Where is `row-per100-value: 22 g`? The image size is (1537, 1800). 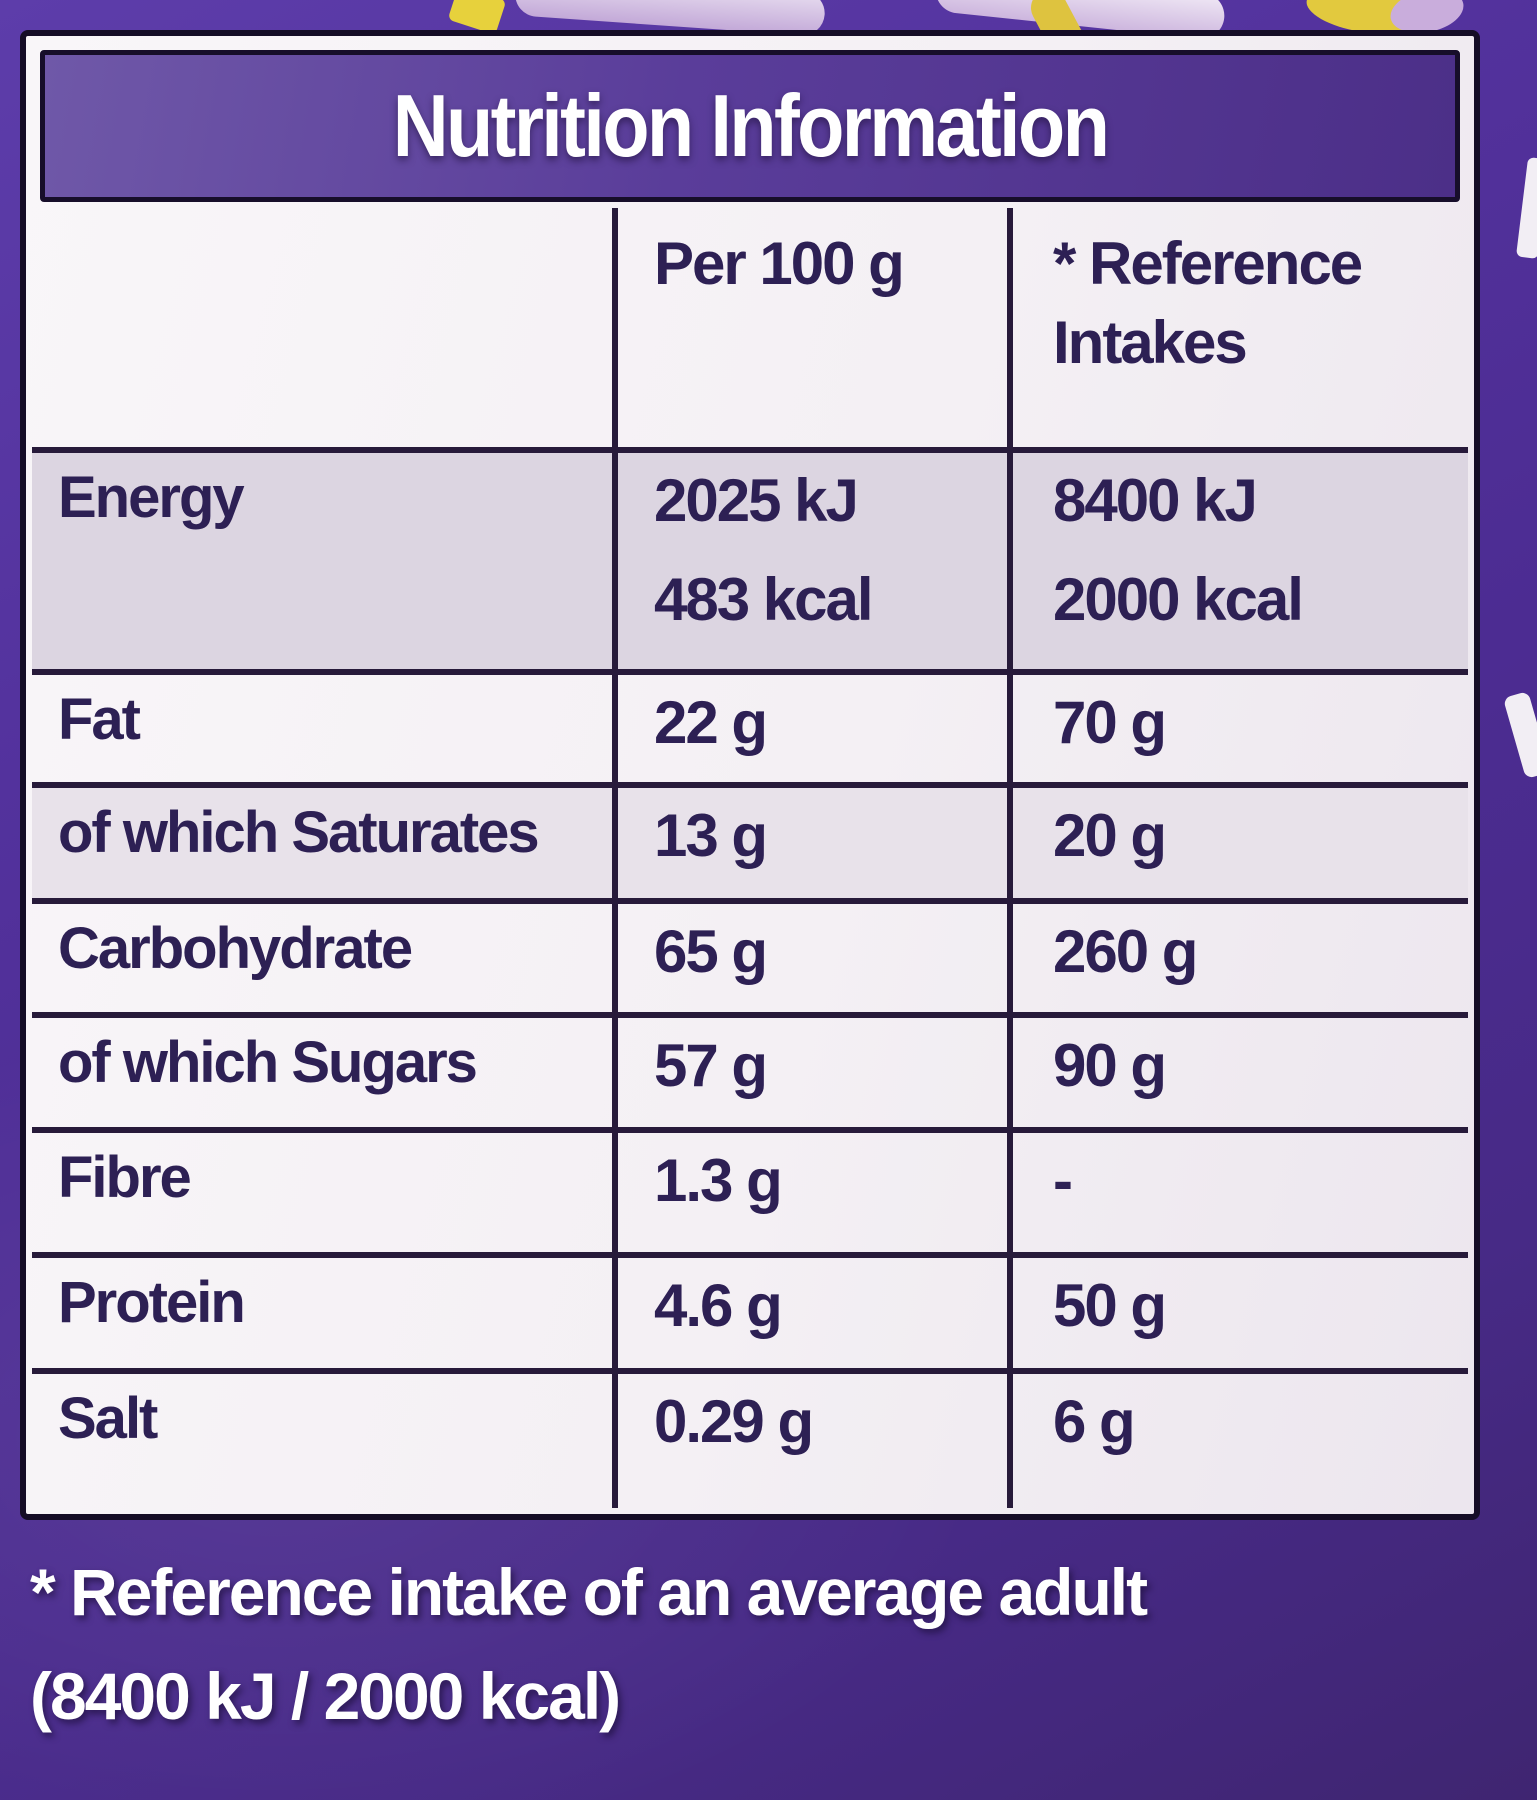 row-per100-value: 22 g is located at coordinates (711, 722).